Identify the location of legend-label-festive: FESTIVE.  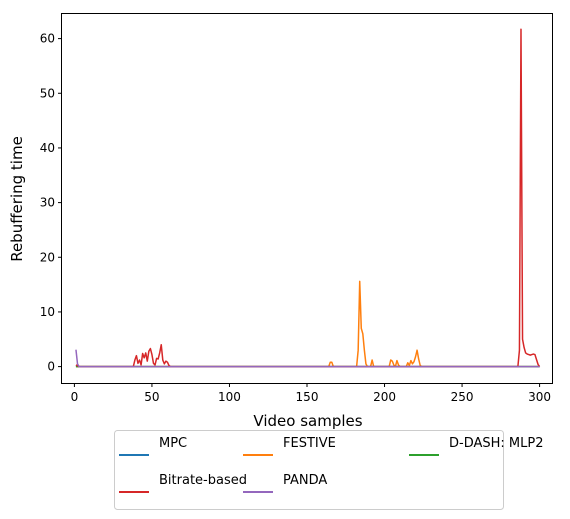
(309, 443).